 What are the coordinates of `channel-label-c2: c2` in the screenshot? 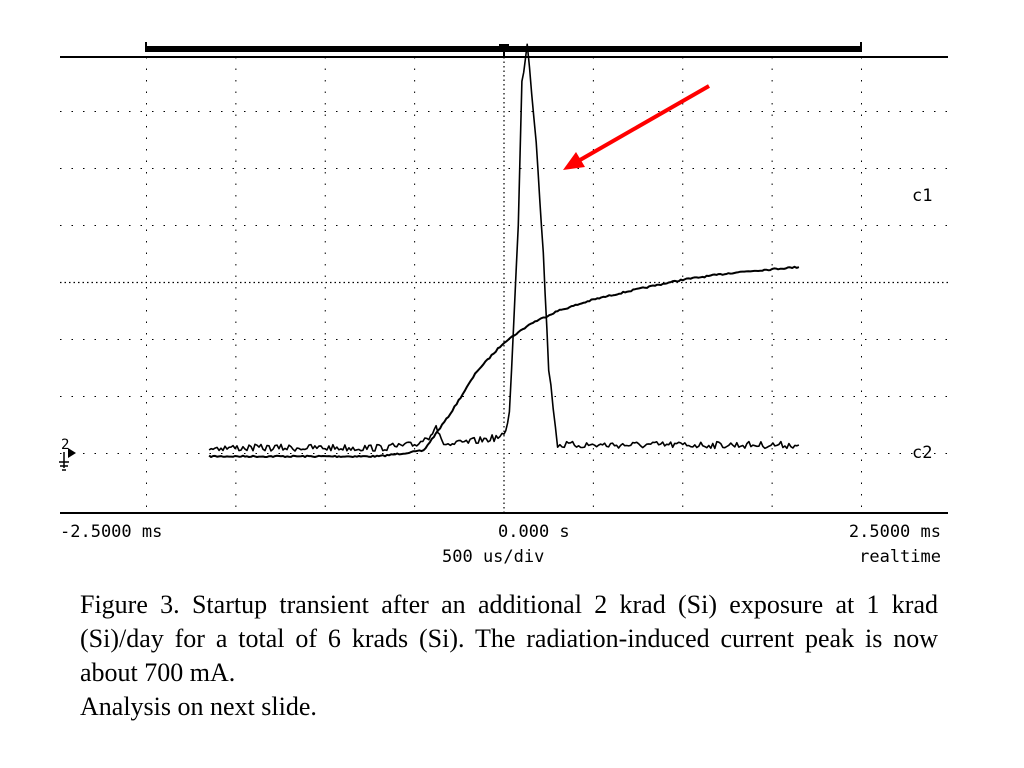 It's located at (922, 453).